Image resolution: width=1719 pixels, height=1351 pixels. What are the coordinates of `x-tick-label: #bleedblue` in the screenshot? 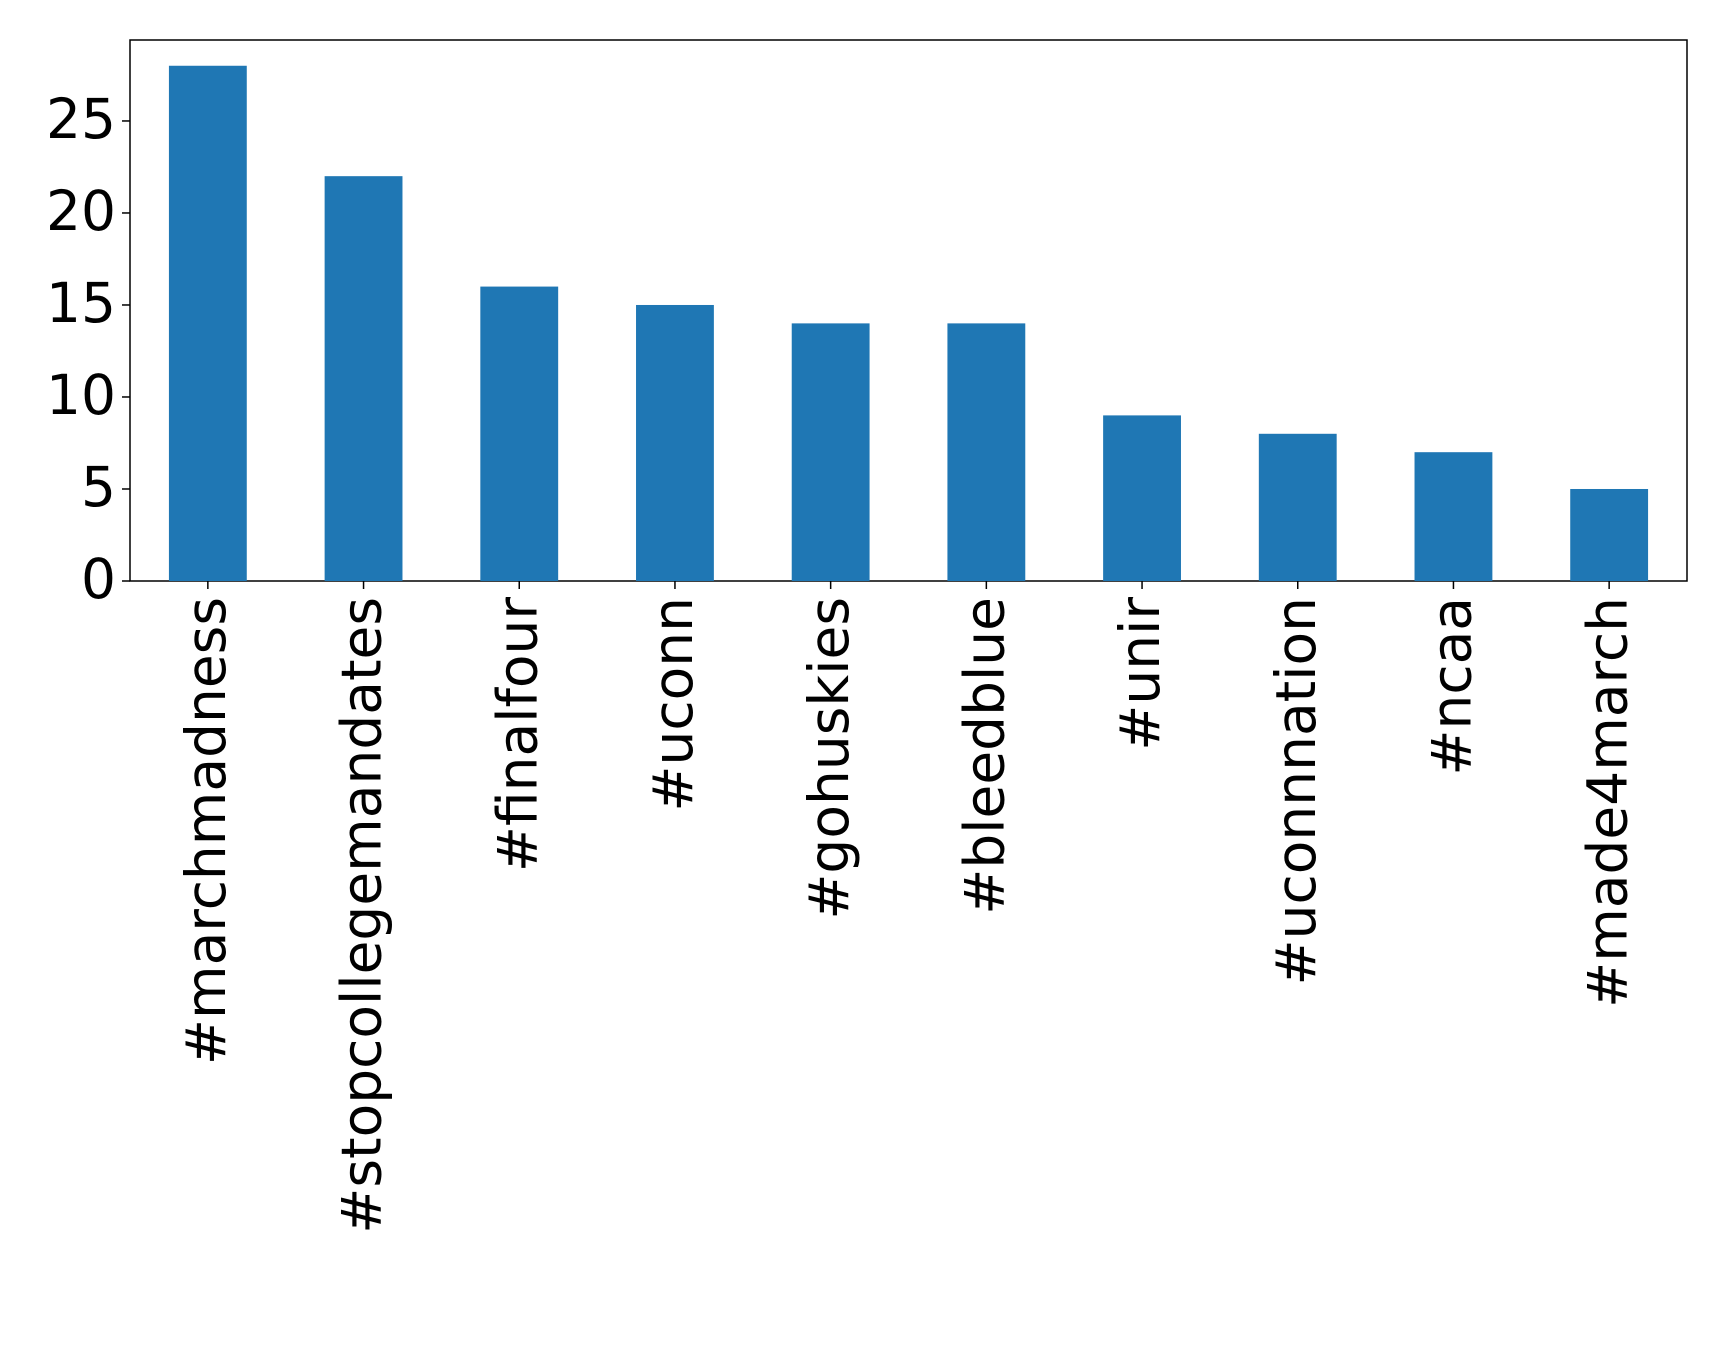 It's located at (984, 756).